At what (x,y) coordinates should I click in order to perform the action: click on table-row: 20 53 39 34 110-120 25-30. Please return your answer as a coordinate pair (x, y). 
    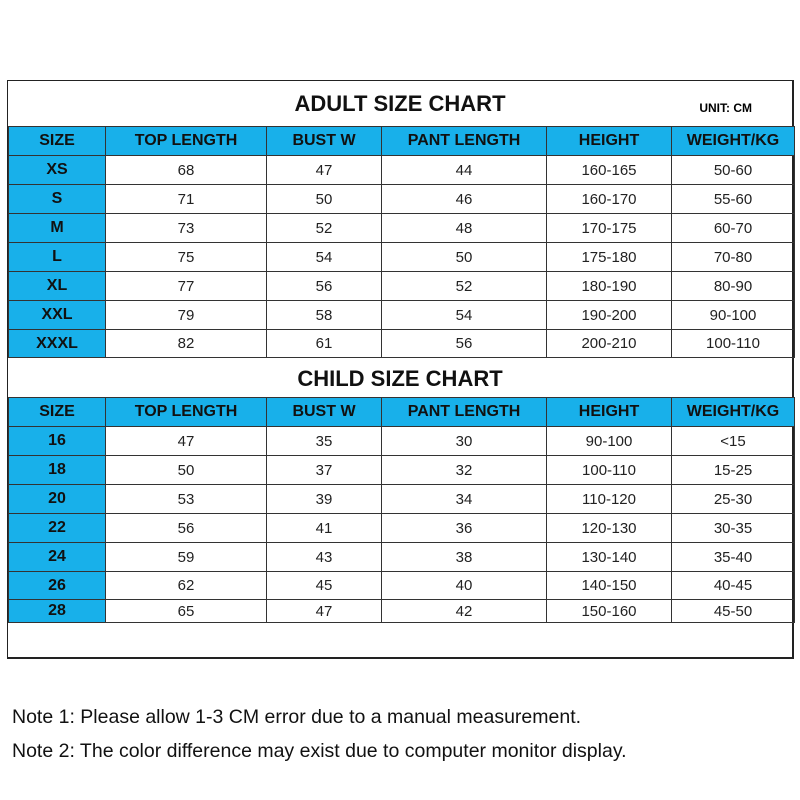
    Looking at the image, I should click on (401, 499).